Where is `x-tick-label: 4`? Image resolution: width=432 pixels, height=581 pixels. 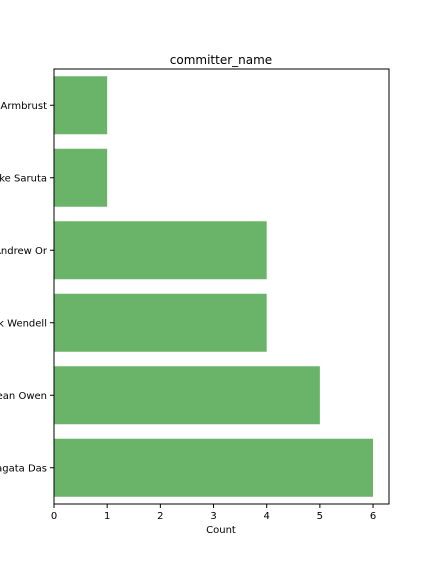 x-tick-label: 4 is located at coordinates (267, 516).